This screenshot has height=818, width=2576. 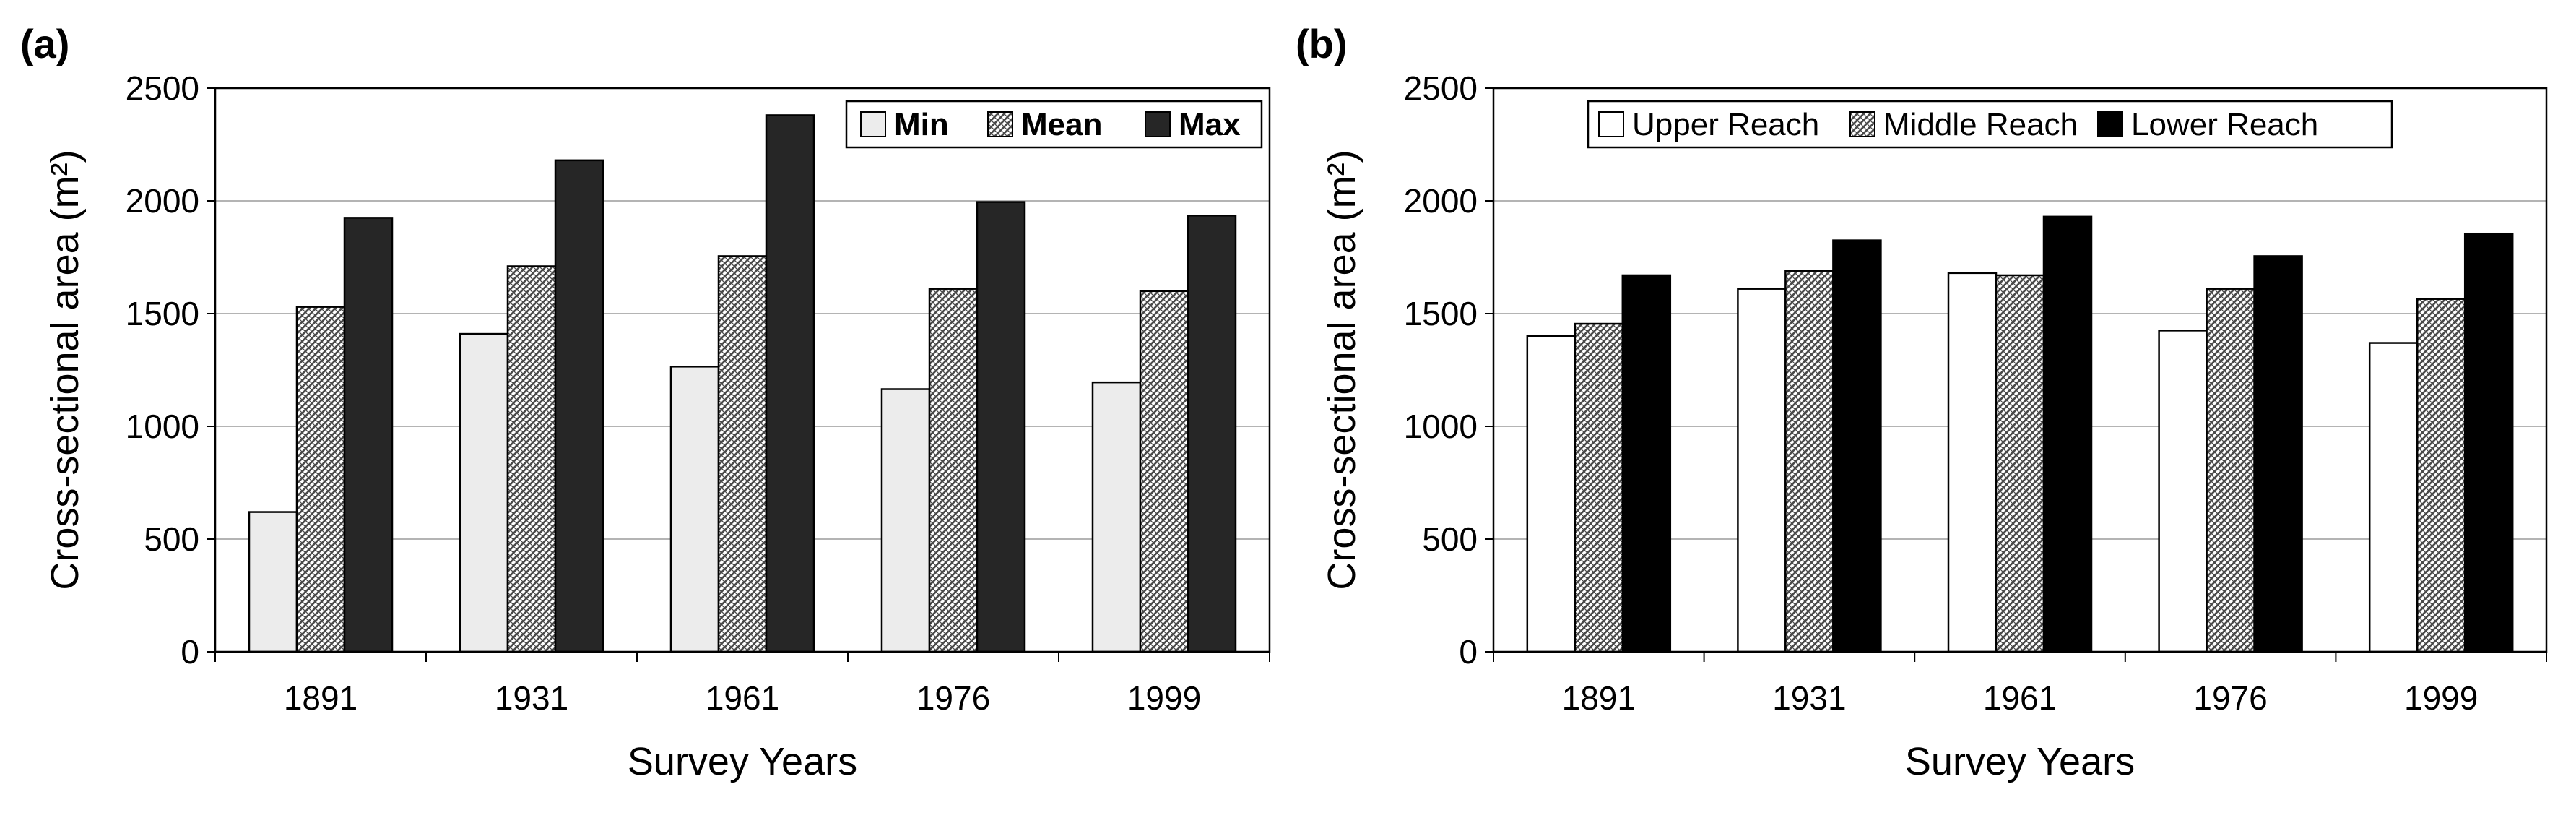 What do you see at coordinates (2020, 463) in the screenshot?
I see `chart-b-bar-middle-reach-1961` at bounding box center [2020, 463].